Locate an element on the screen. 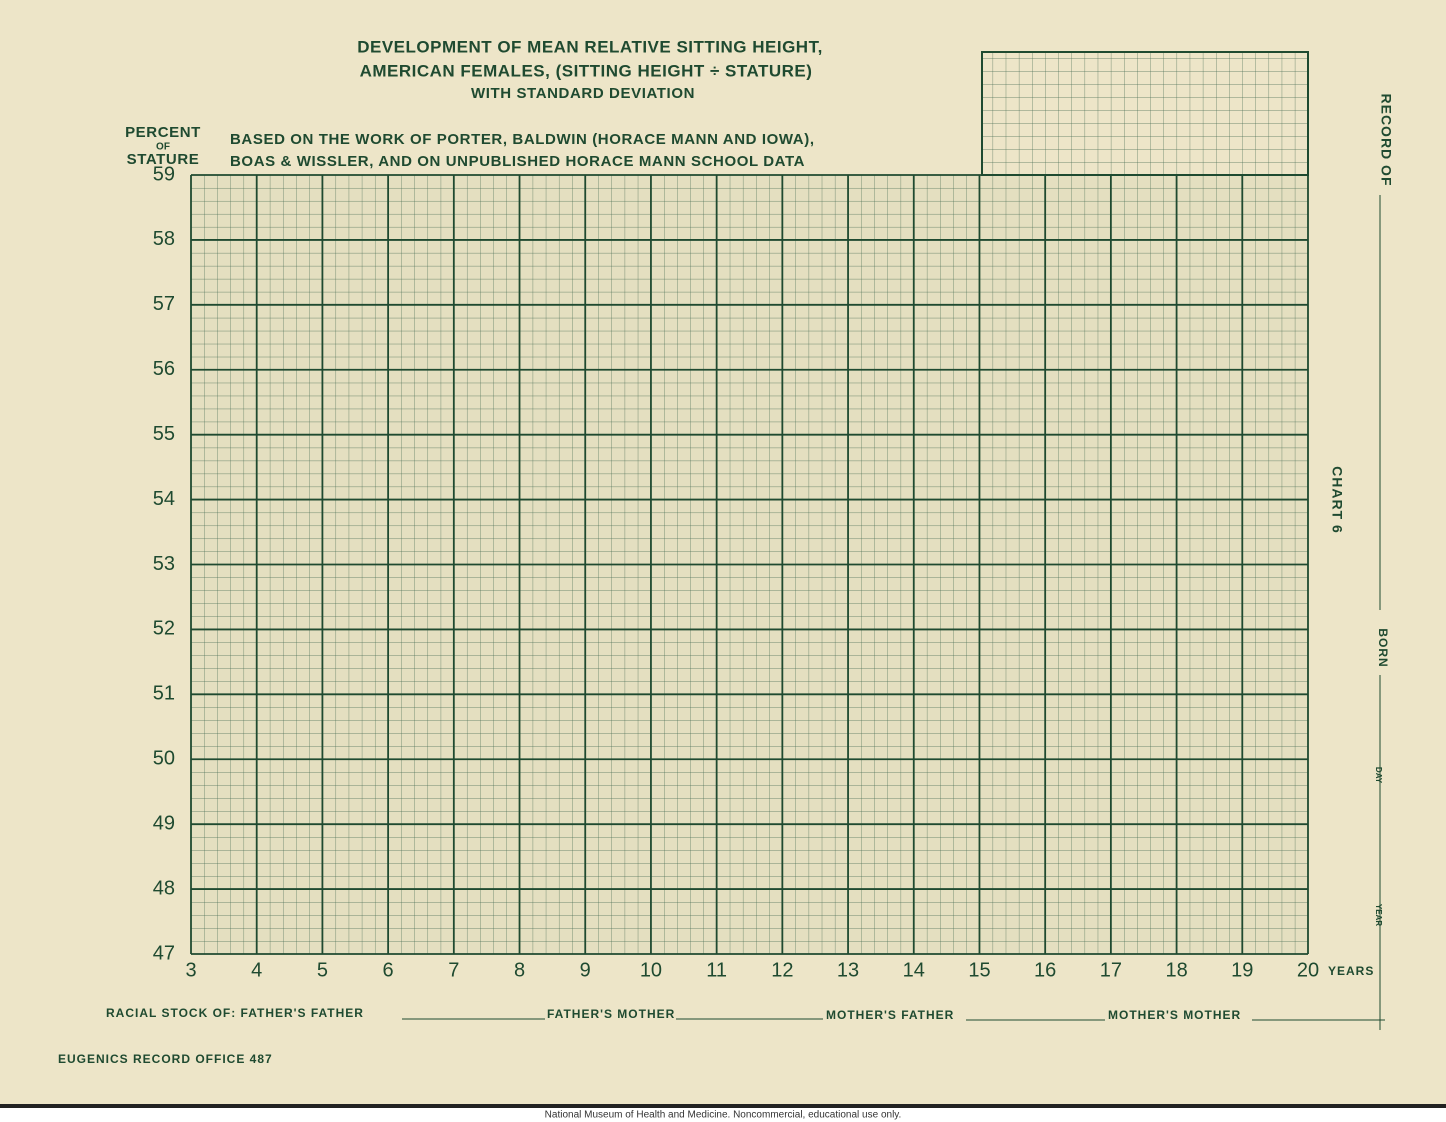 The height and width of the screenshot is (1122, 1446). x-tick-label: 16 is located at coordinates (1045, 970).